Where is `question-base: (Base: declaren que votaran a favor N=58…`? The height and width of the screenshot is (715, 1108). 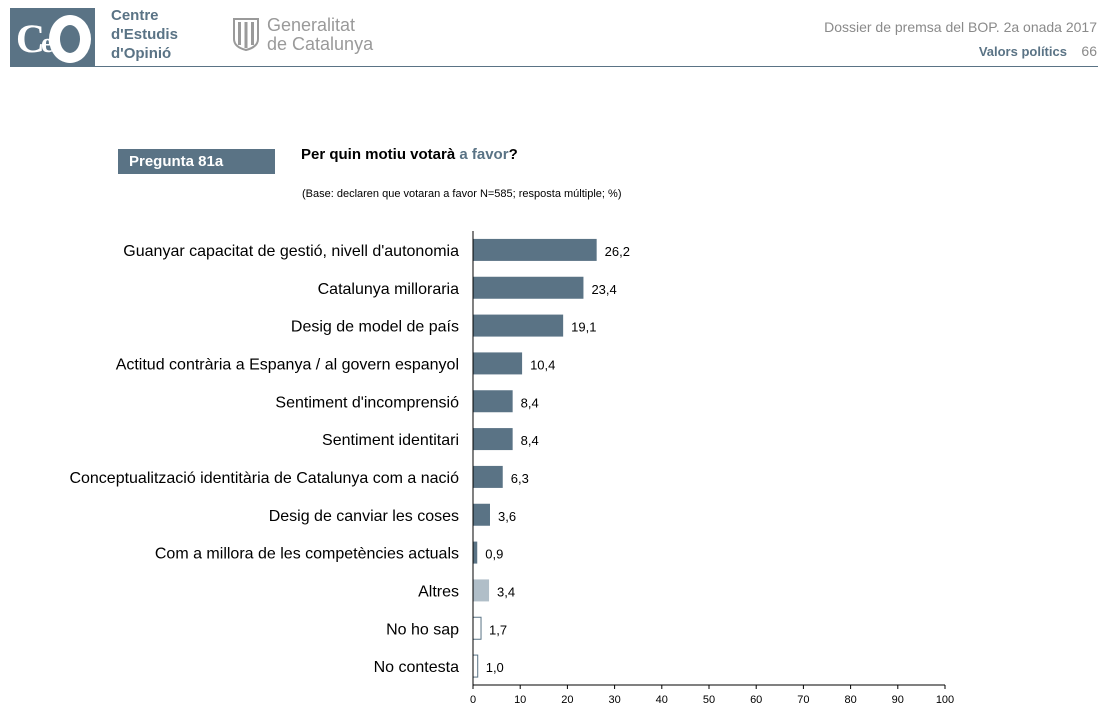 question-base: (Base: declaren que votaran a favor N=58… is located at coordinates (462, 194).